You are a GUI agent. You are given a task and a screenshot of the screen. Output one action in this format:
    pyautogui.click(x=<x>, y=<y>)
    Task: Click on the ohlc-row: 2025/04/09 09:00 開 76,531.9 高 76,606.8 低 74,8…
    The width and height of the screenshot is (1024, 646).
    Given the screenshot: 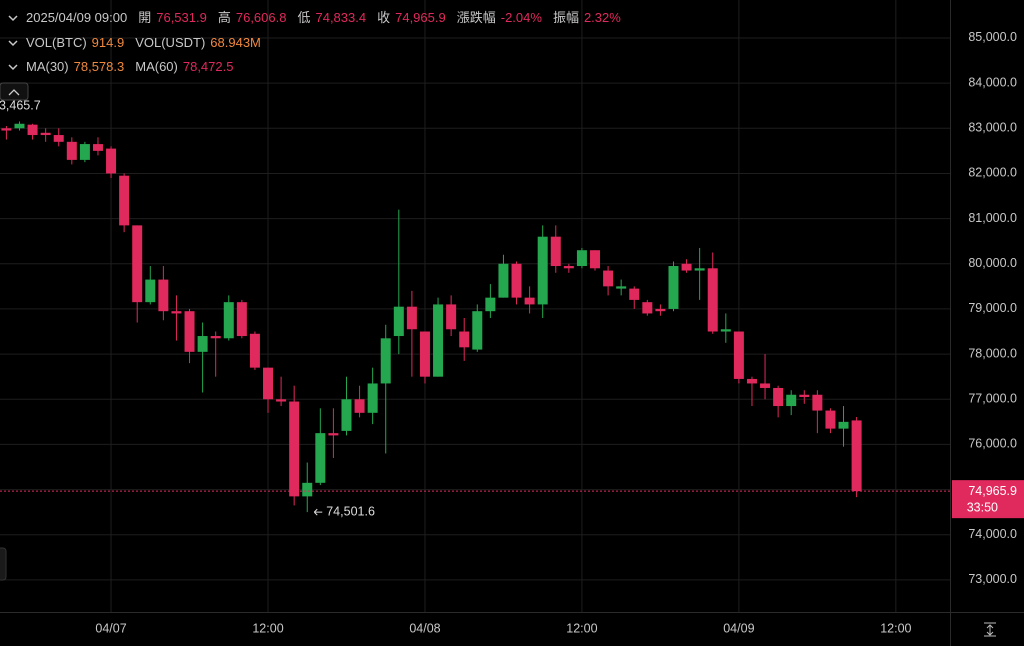 What is the action you would take?
    pyautogui.click(x=317, y=18)
    